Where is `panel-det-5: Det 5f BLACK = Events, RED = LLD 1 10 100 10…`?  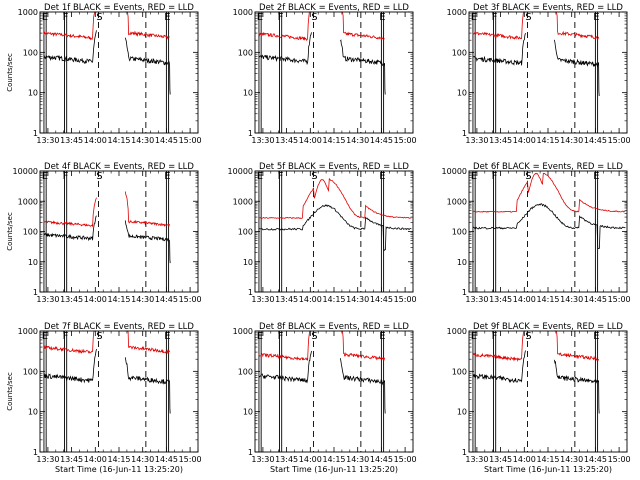 panel-det-5: Det 5f BLACK = Events, RED = LLD 1 10 100 10… is located at coordinates (322, 233).